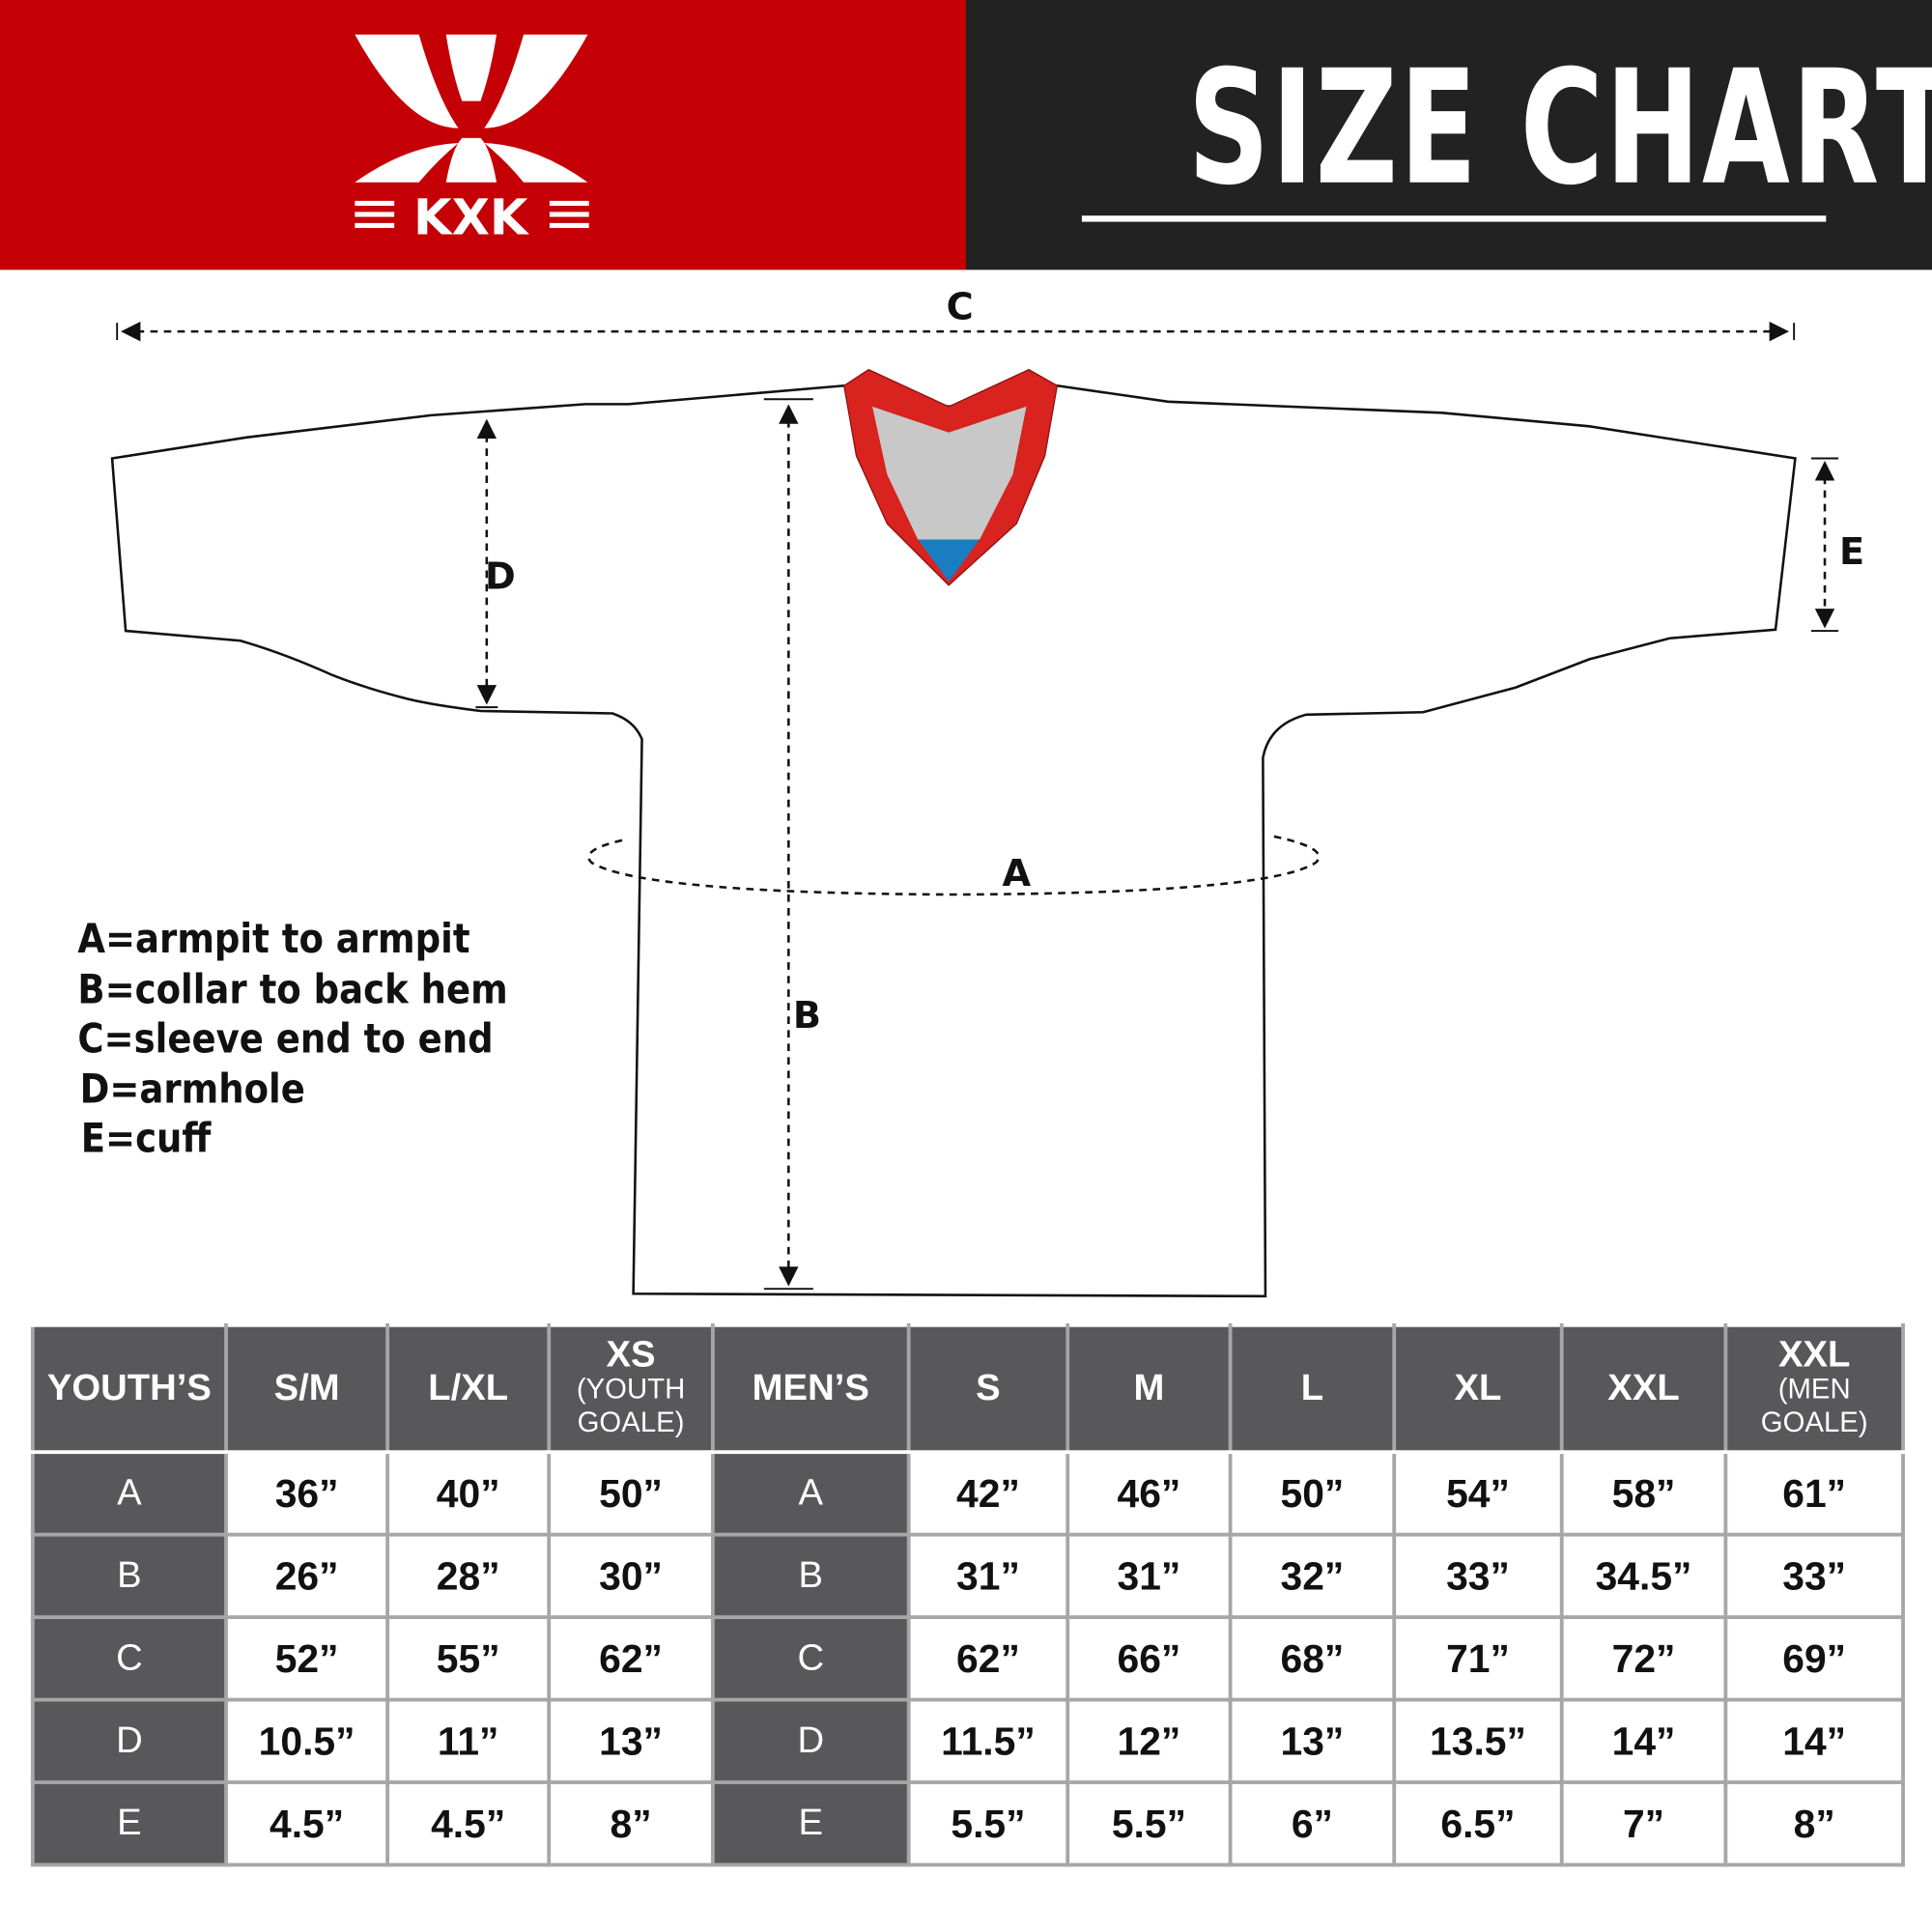 Image resolution: width=1932 pixels, height=1932 pixels. Describe the element at coordinates (1312, 1576) in the screenshot. I see `size-value: 32”` at that location.